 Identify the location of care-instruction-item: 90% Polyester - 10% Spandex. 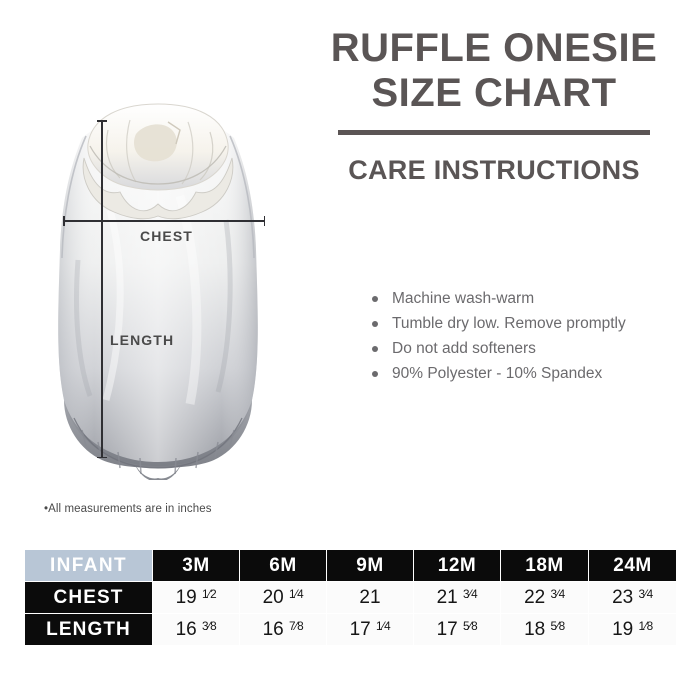
(525, 374).